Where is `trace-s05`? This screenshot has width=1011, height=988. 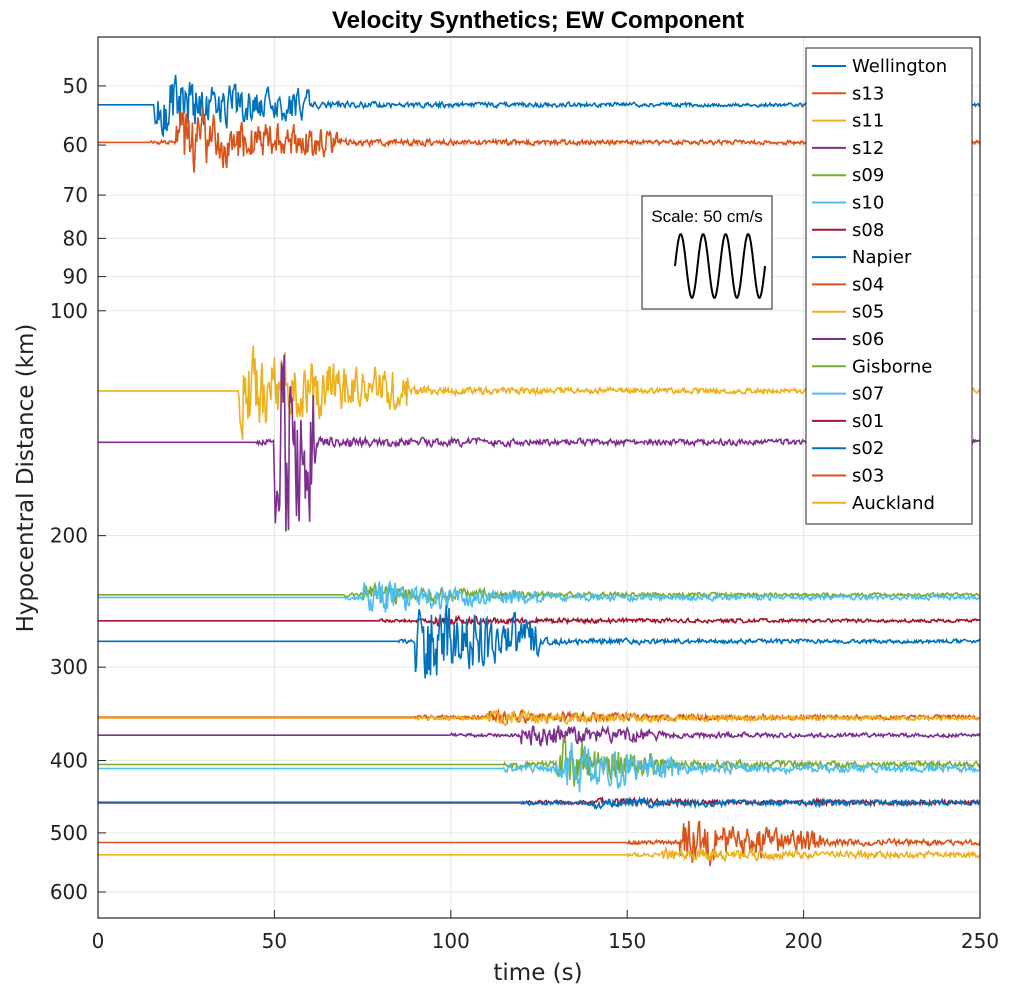
trace-s05 is located at coordinates (539, 718).